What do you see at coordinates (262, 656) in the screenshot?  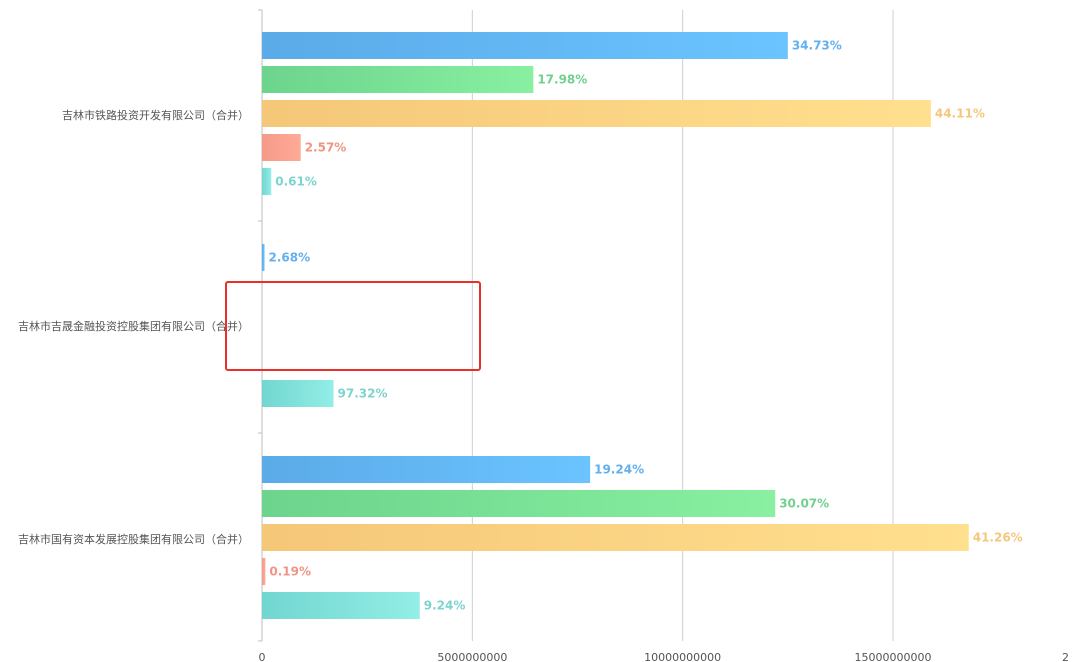 I see `x-tick-label: 0` at bounding box center [262, 656].